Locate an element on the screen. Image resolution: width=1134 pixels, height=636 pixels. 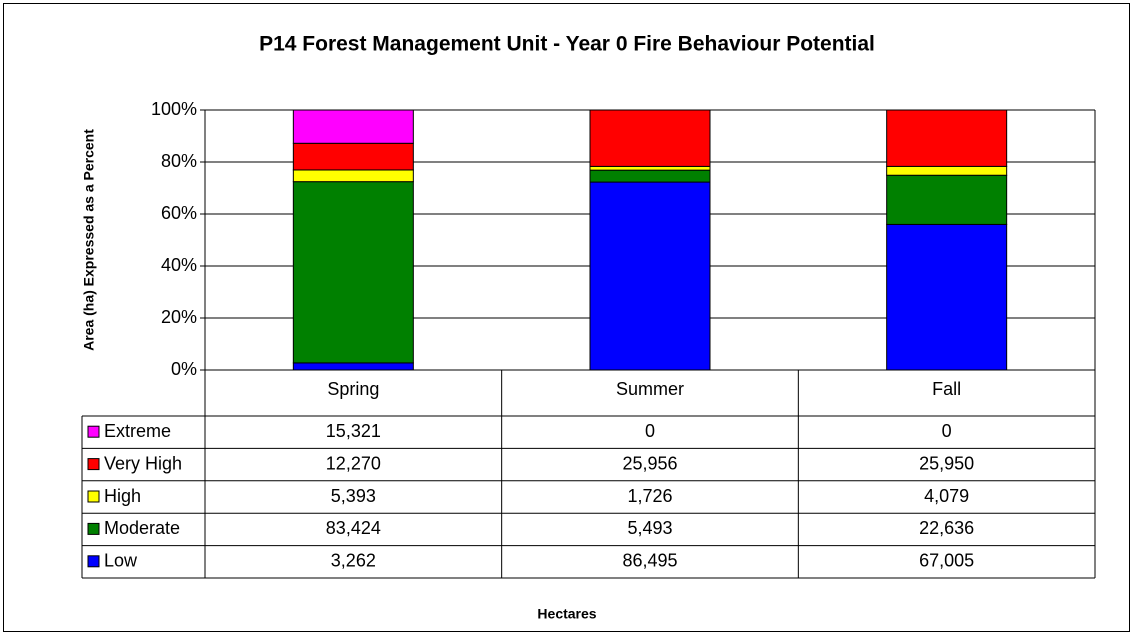
y-tick-label: 20% is located at coordinates (179, 317).